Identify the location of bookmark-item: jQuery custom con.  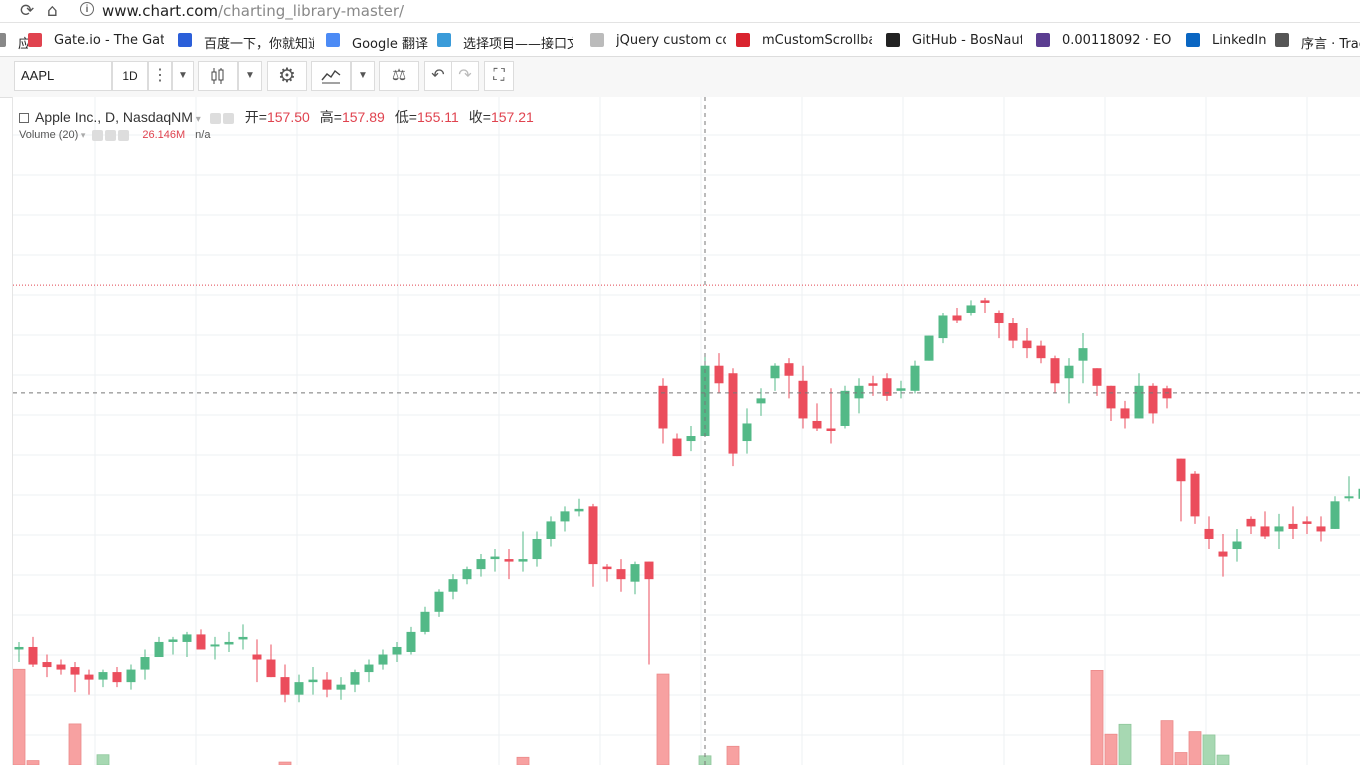
(671, 40).